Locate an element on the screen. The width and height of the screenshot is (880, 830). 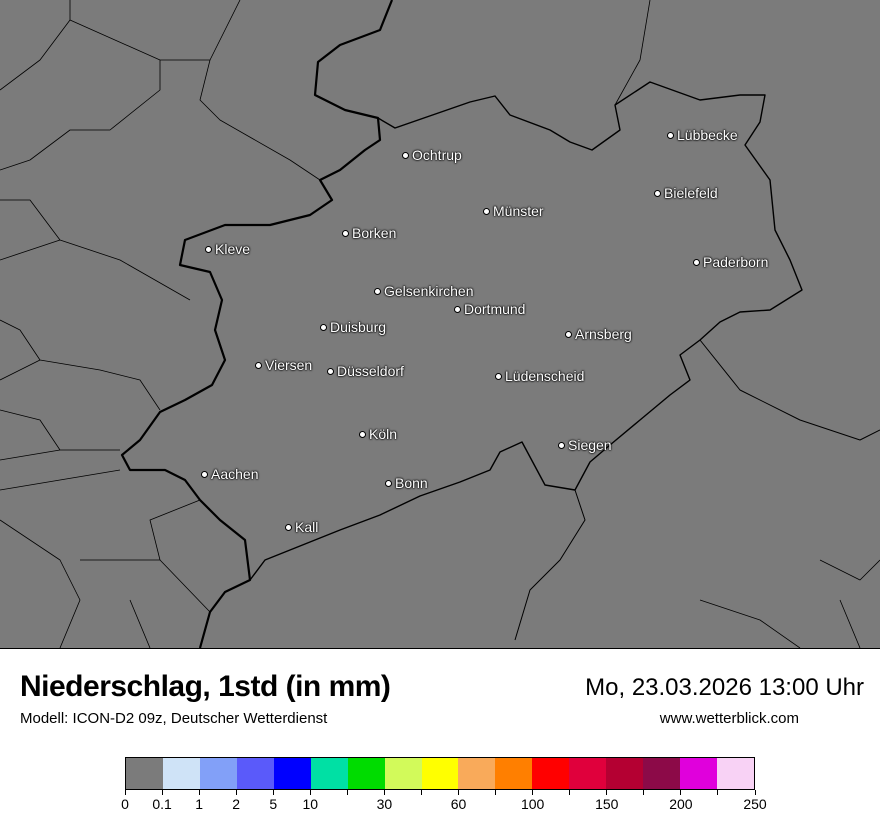
city-label: Köln is located at coordinates (383, 434).